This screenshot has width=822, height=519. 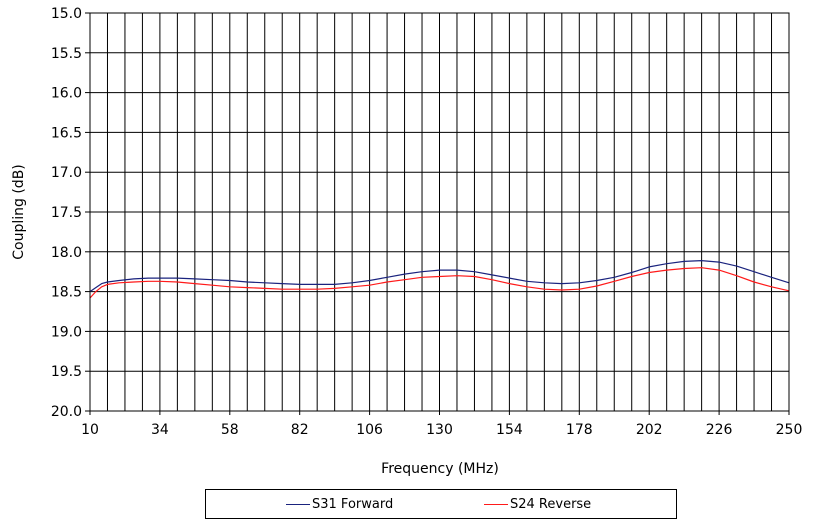 I want to click on legend-swatch-s31, so click(x=298, y=504).